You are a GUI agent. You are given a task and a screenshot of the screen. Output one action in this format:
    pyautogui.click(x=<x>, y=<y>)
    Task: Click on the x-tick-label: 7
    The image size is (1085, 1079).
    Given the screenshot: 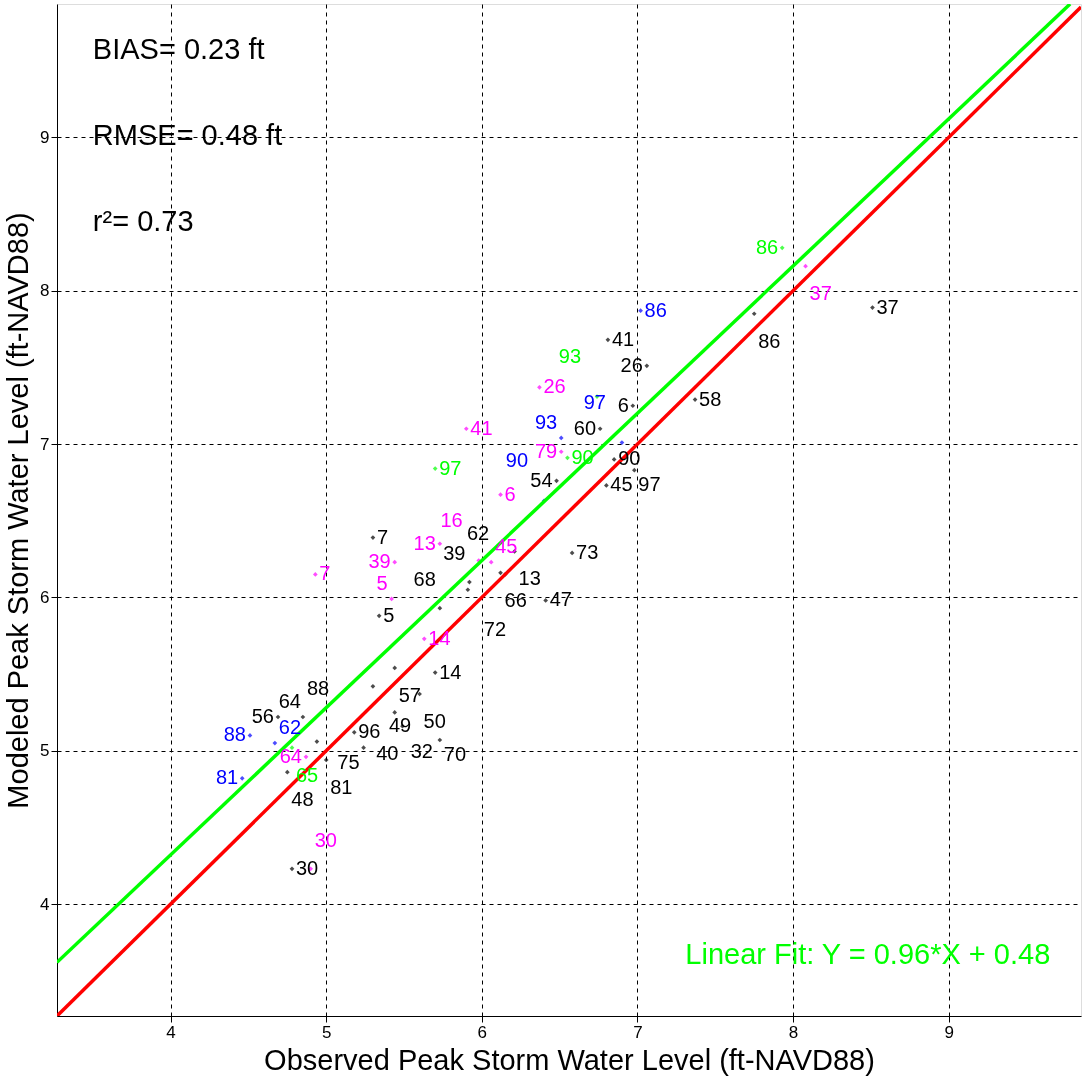 What is the action you would take?
    pyautogui.click(x=638, y=1032)
    